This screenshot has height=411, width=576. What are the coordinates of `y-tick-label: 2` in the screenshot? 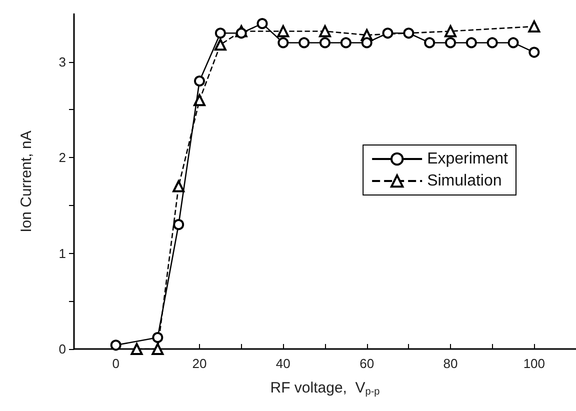 It's located at (62, 158).